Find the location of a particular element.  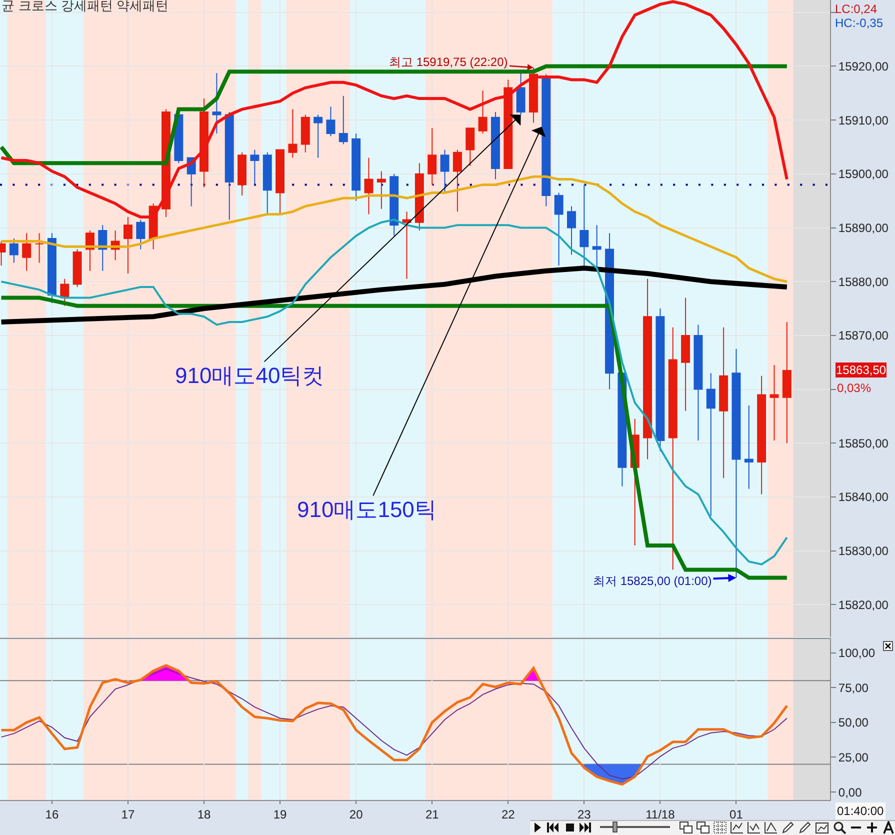

x-tick-label: 20 is located at coordinates (356, 814).